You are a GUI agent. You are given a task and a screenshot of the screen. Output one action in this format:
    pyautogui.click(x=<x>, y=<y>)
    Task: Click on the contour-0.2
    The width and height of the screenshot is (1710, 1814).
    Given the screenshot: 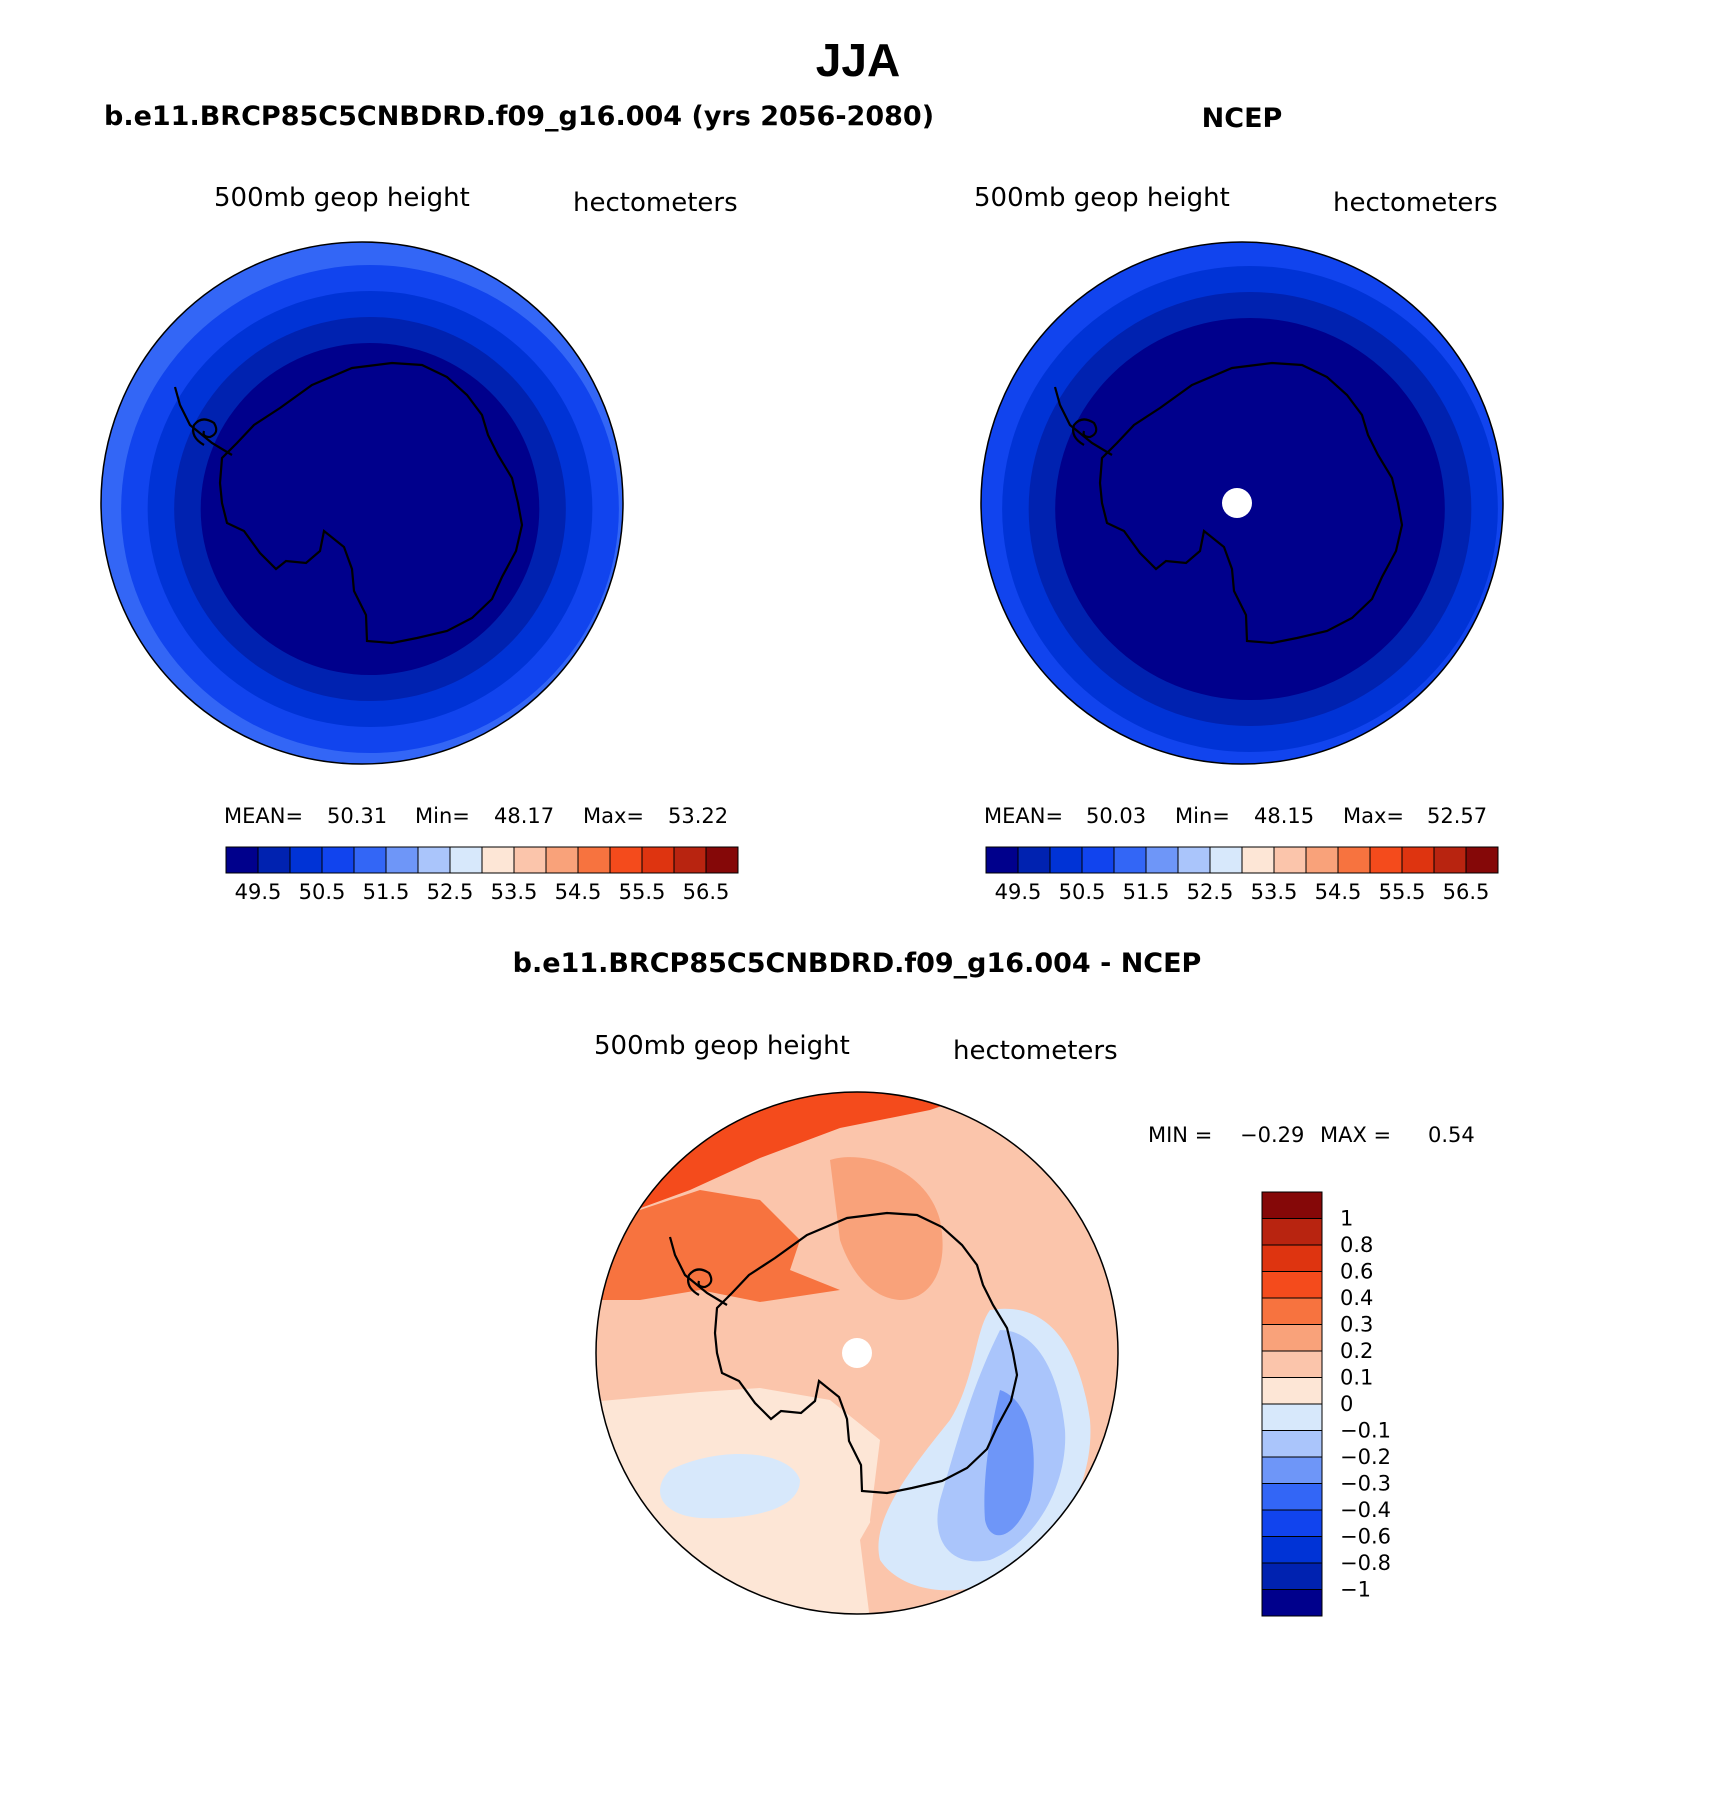 What is the action you would take?
    pyautogui.click(x=886, y=1228)
    